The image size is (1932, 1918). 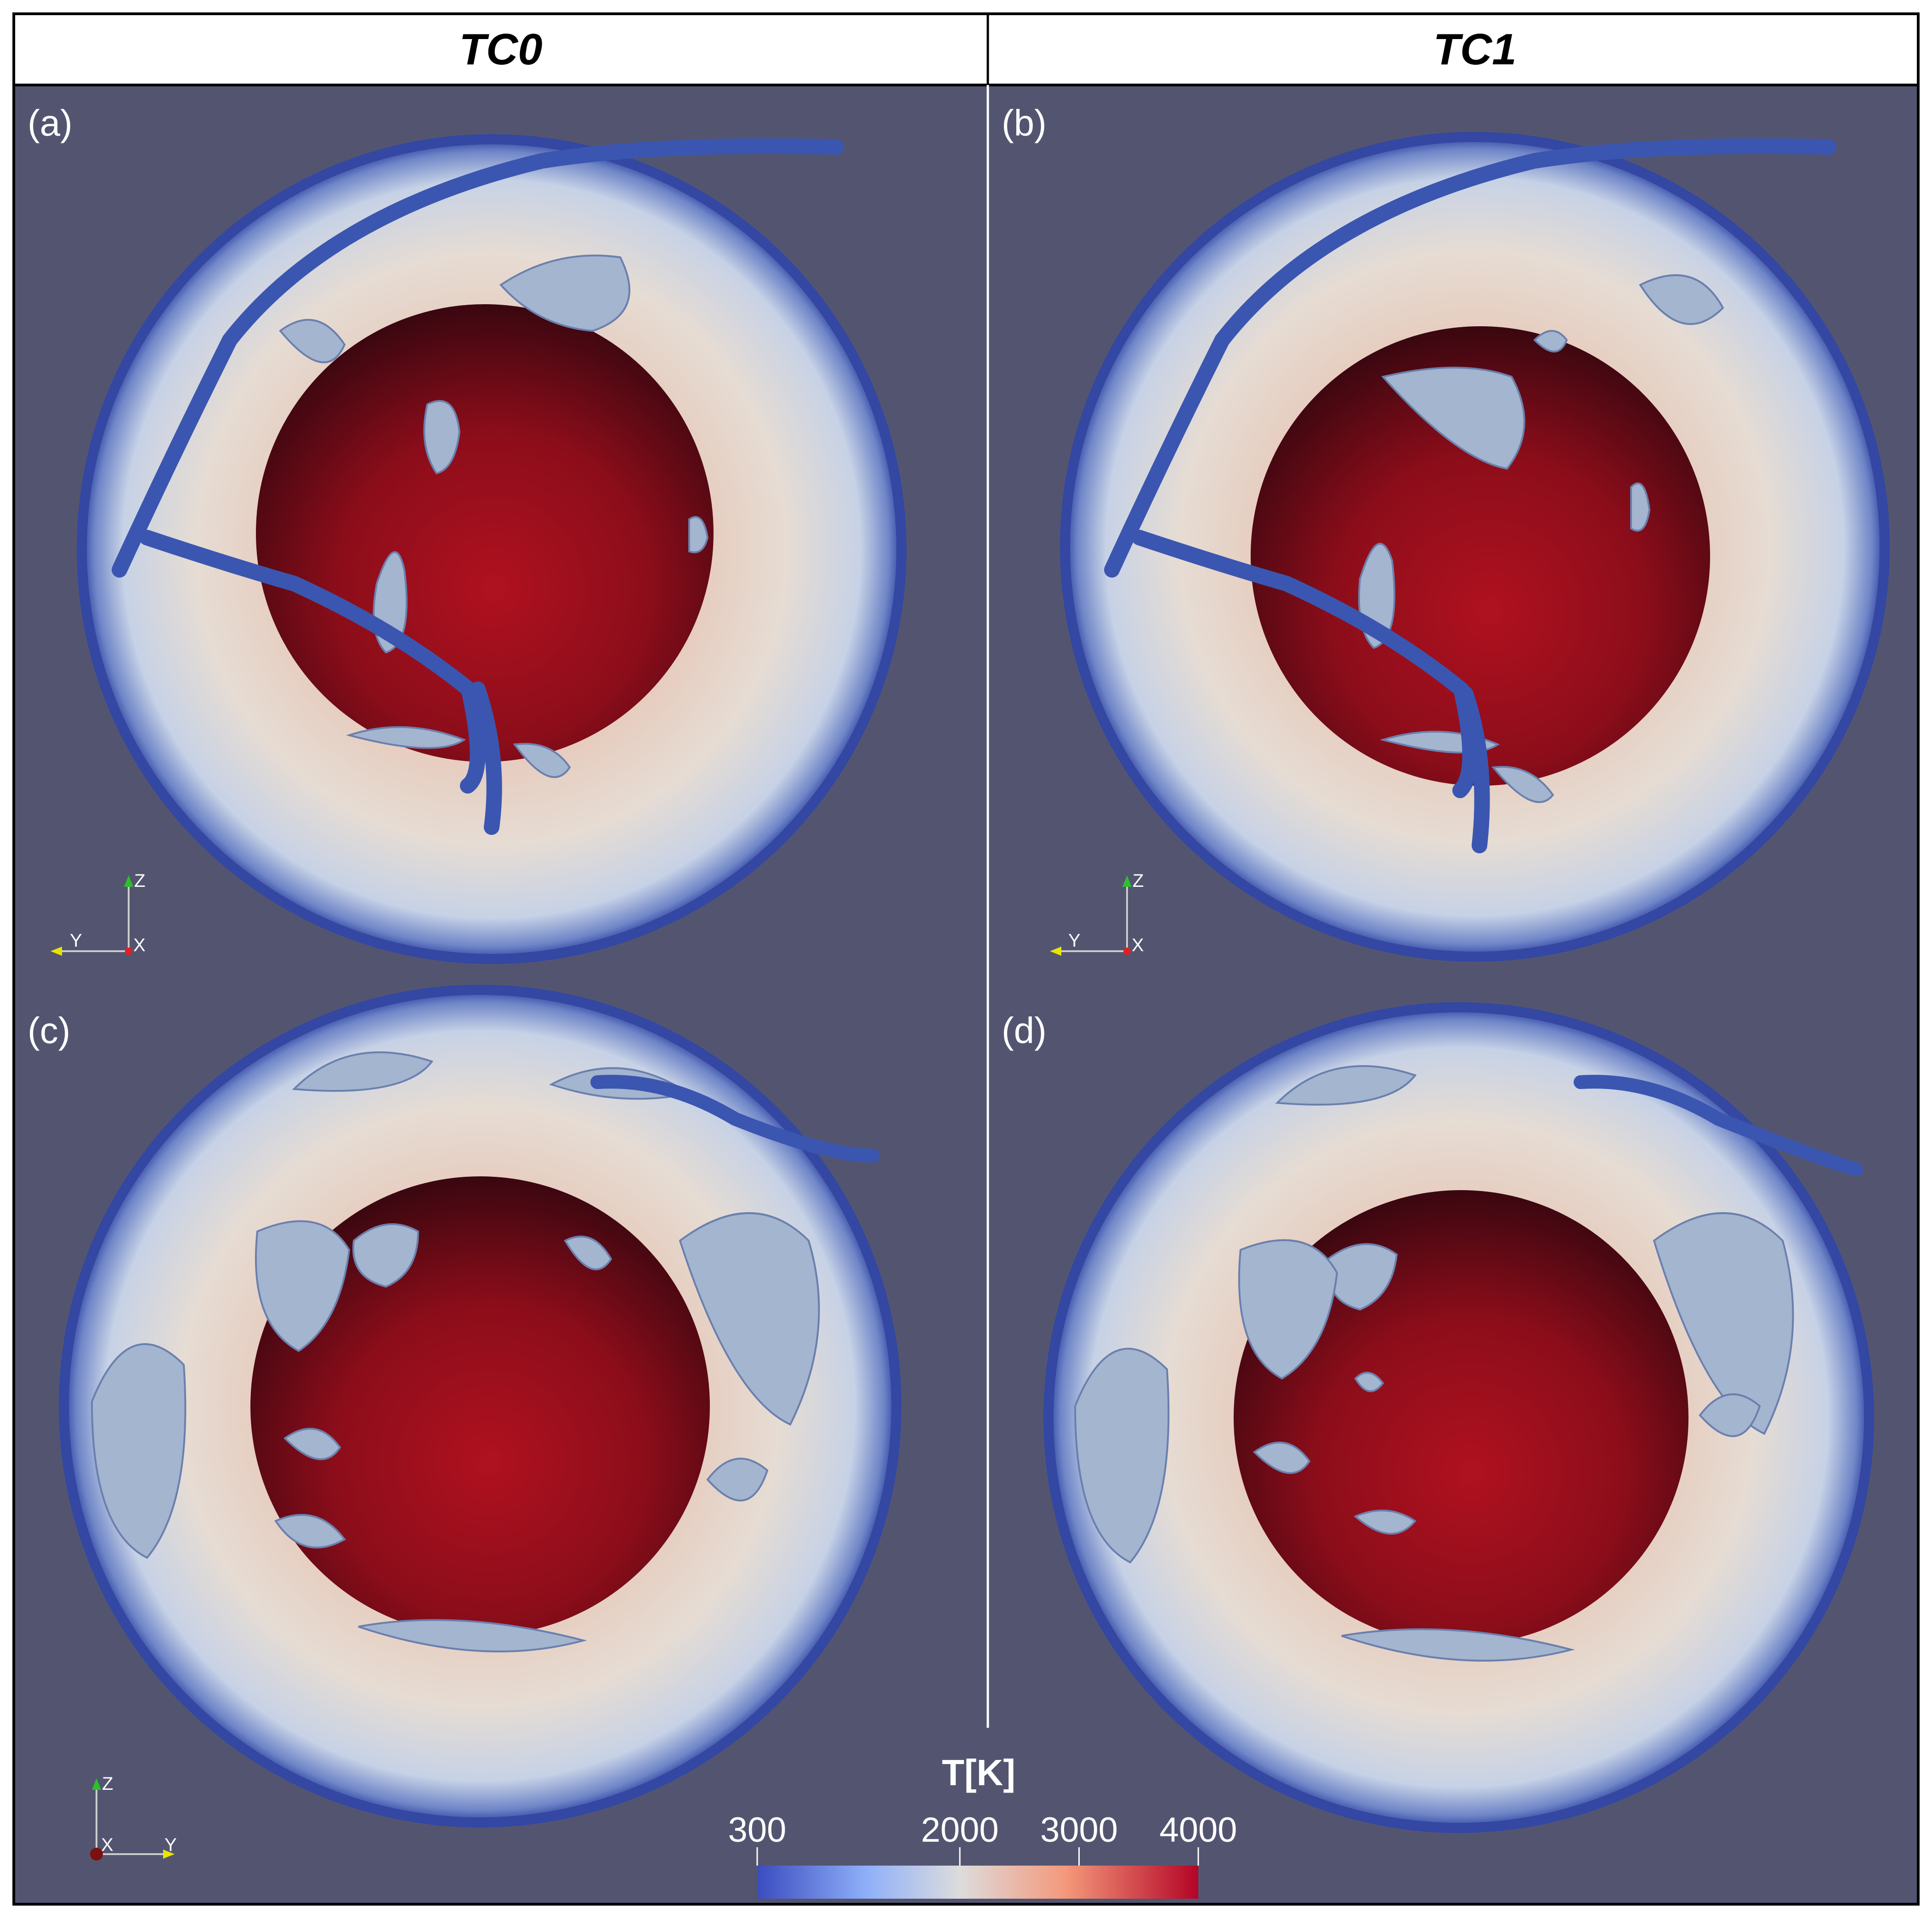 What do you see at coordinates (1024, 122) in the screenshot?
I see `panel-label-b: (b)` at bounding box center [1024, 122].